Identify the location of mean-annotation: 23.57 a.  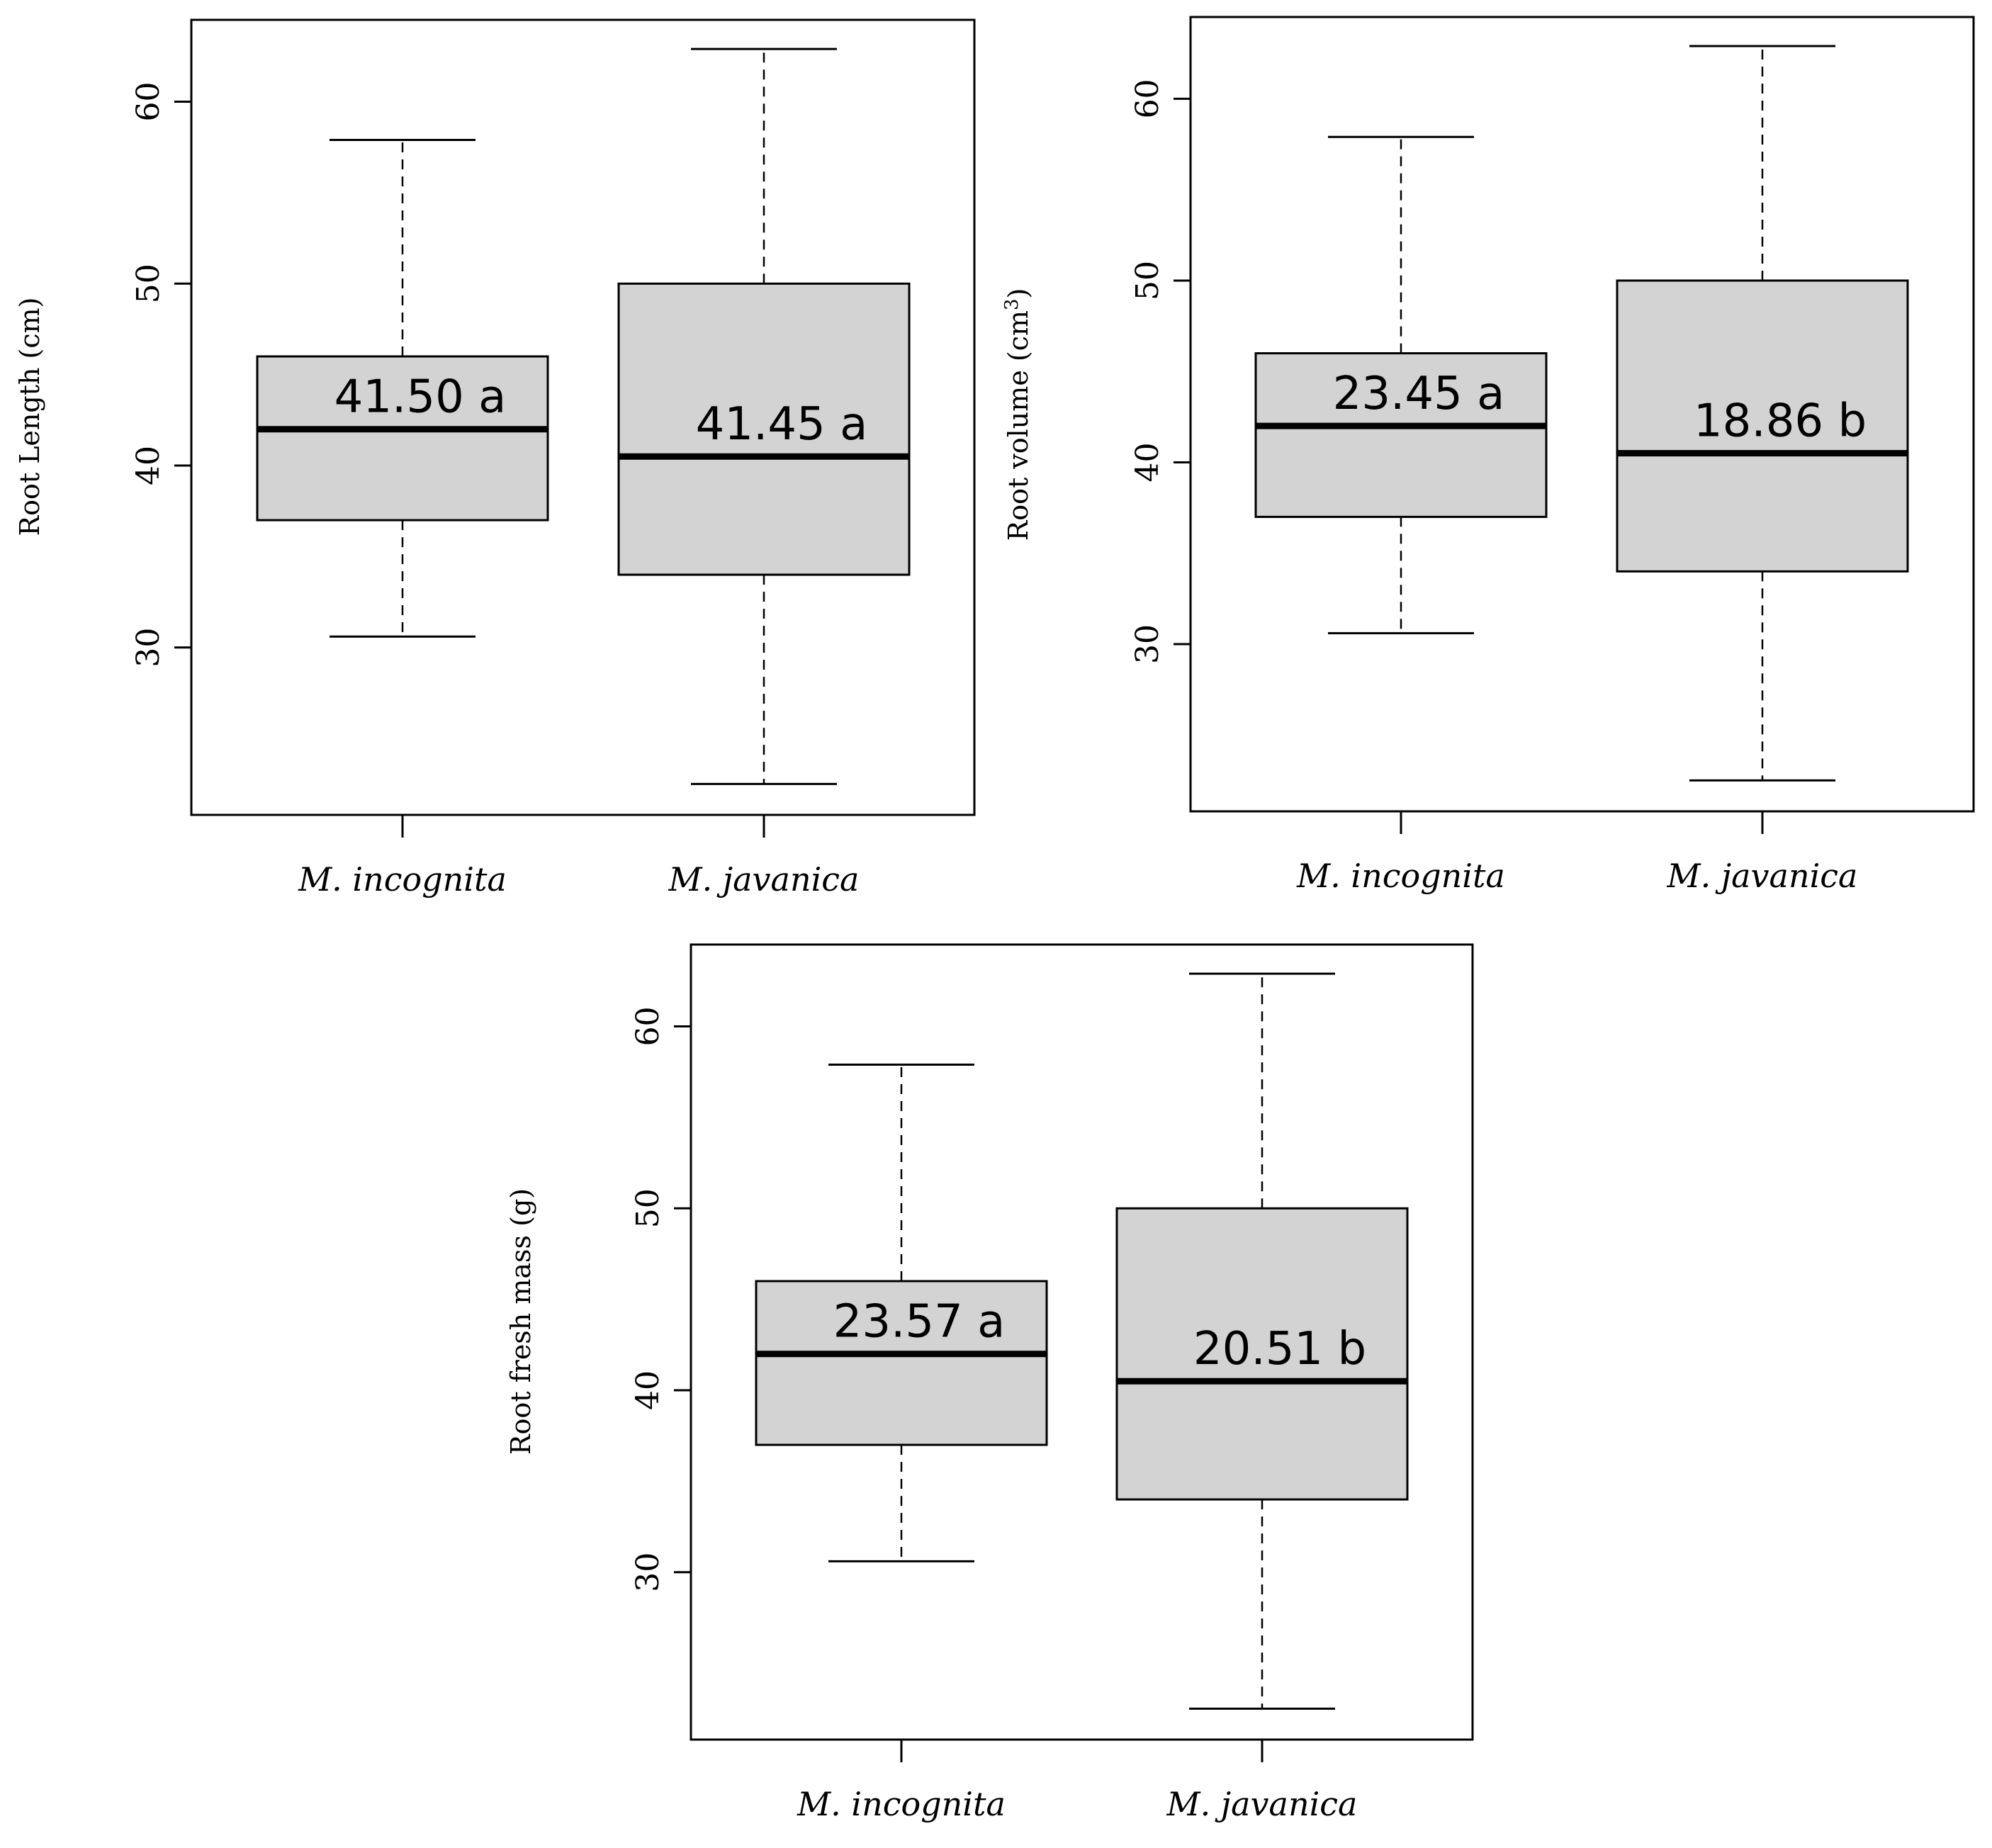
(920, 1322).